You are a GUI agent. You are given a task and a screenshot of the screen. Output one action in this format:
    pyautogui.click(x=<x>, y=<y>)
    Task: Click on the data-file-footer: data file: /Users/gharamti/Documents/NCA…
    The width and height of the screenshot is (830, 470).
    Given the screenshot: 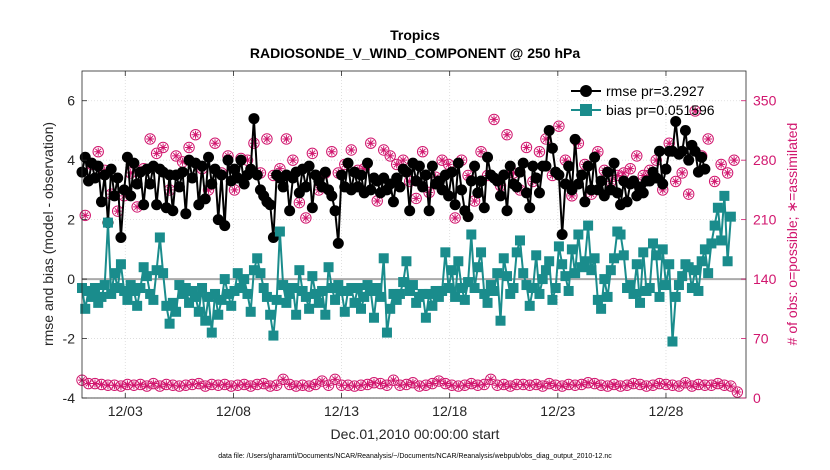 What is the action you would take?
    pyautogui.click(x=415, y=456)
    